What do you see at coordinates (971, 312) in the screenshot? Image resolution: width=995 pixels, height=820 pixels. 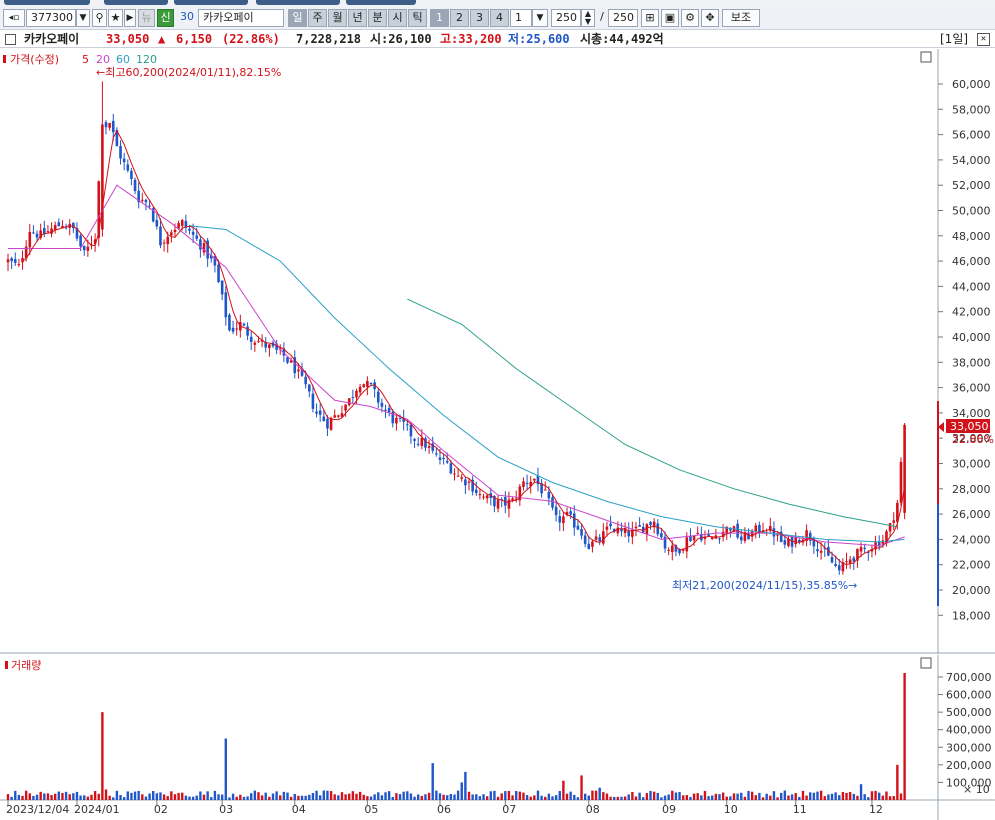 I see `price-y-tick-label: 42,000` at bounding box center [971, 312].